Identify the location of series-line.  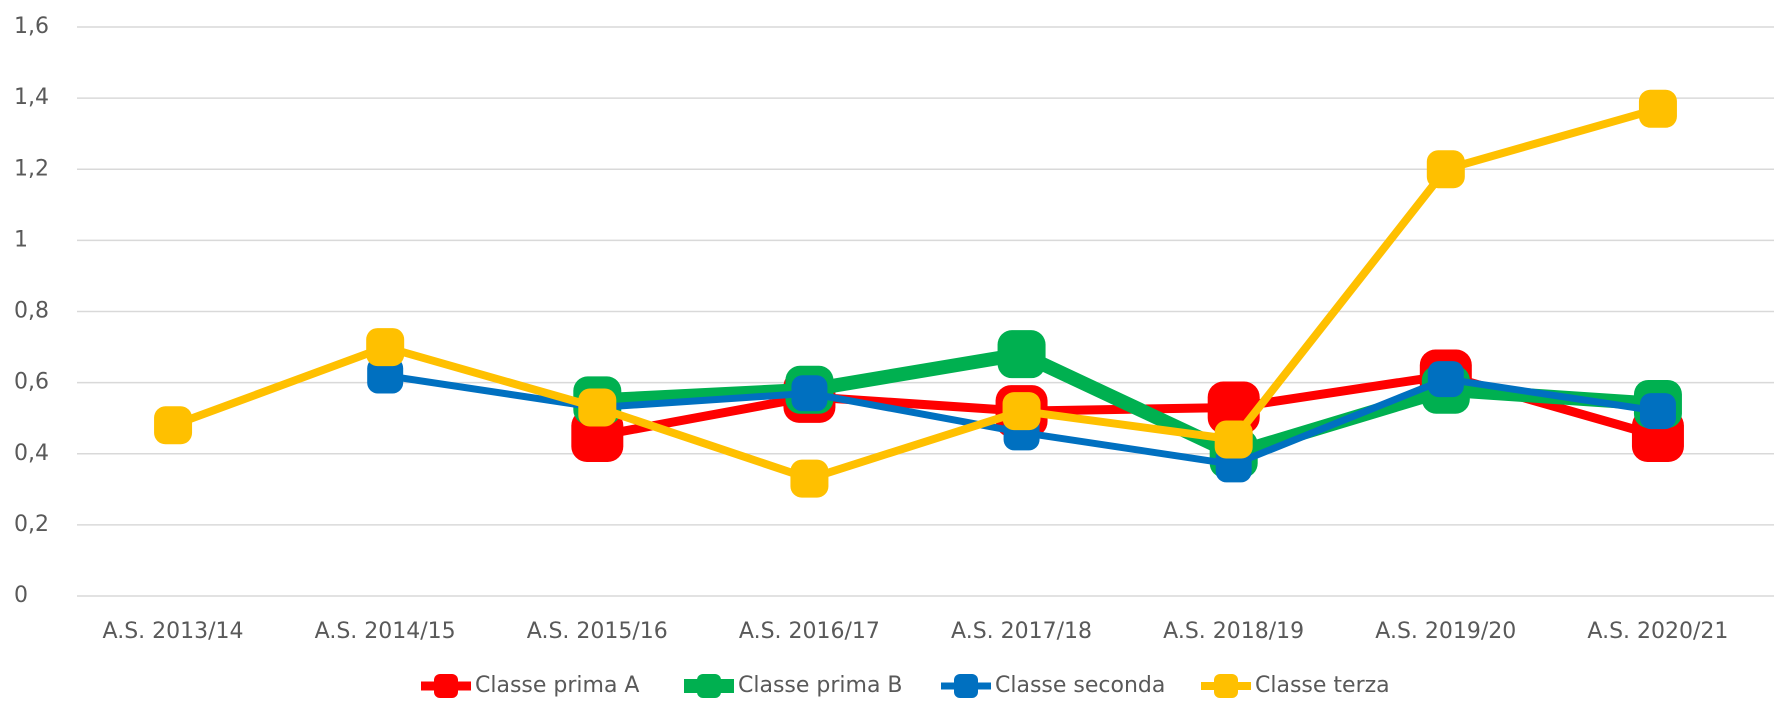
(1127, 404).